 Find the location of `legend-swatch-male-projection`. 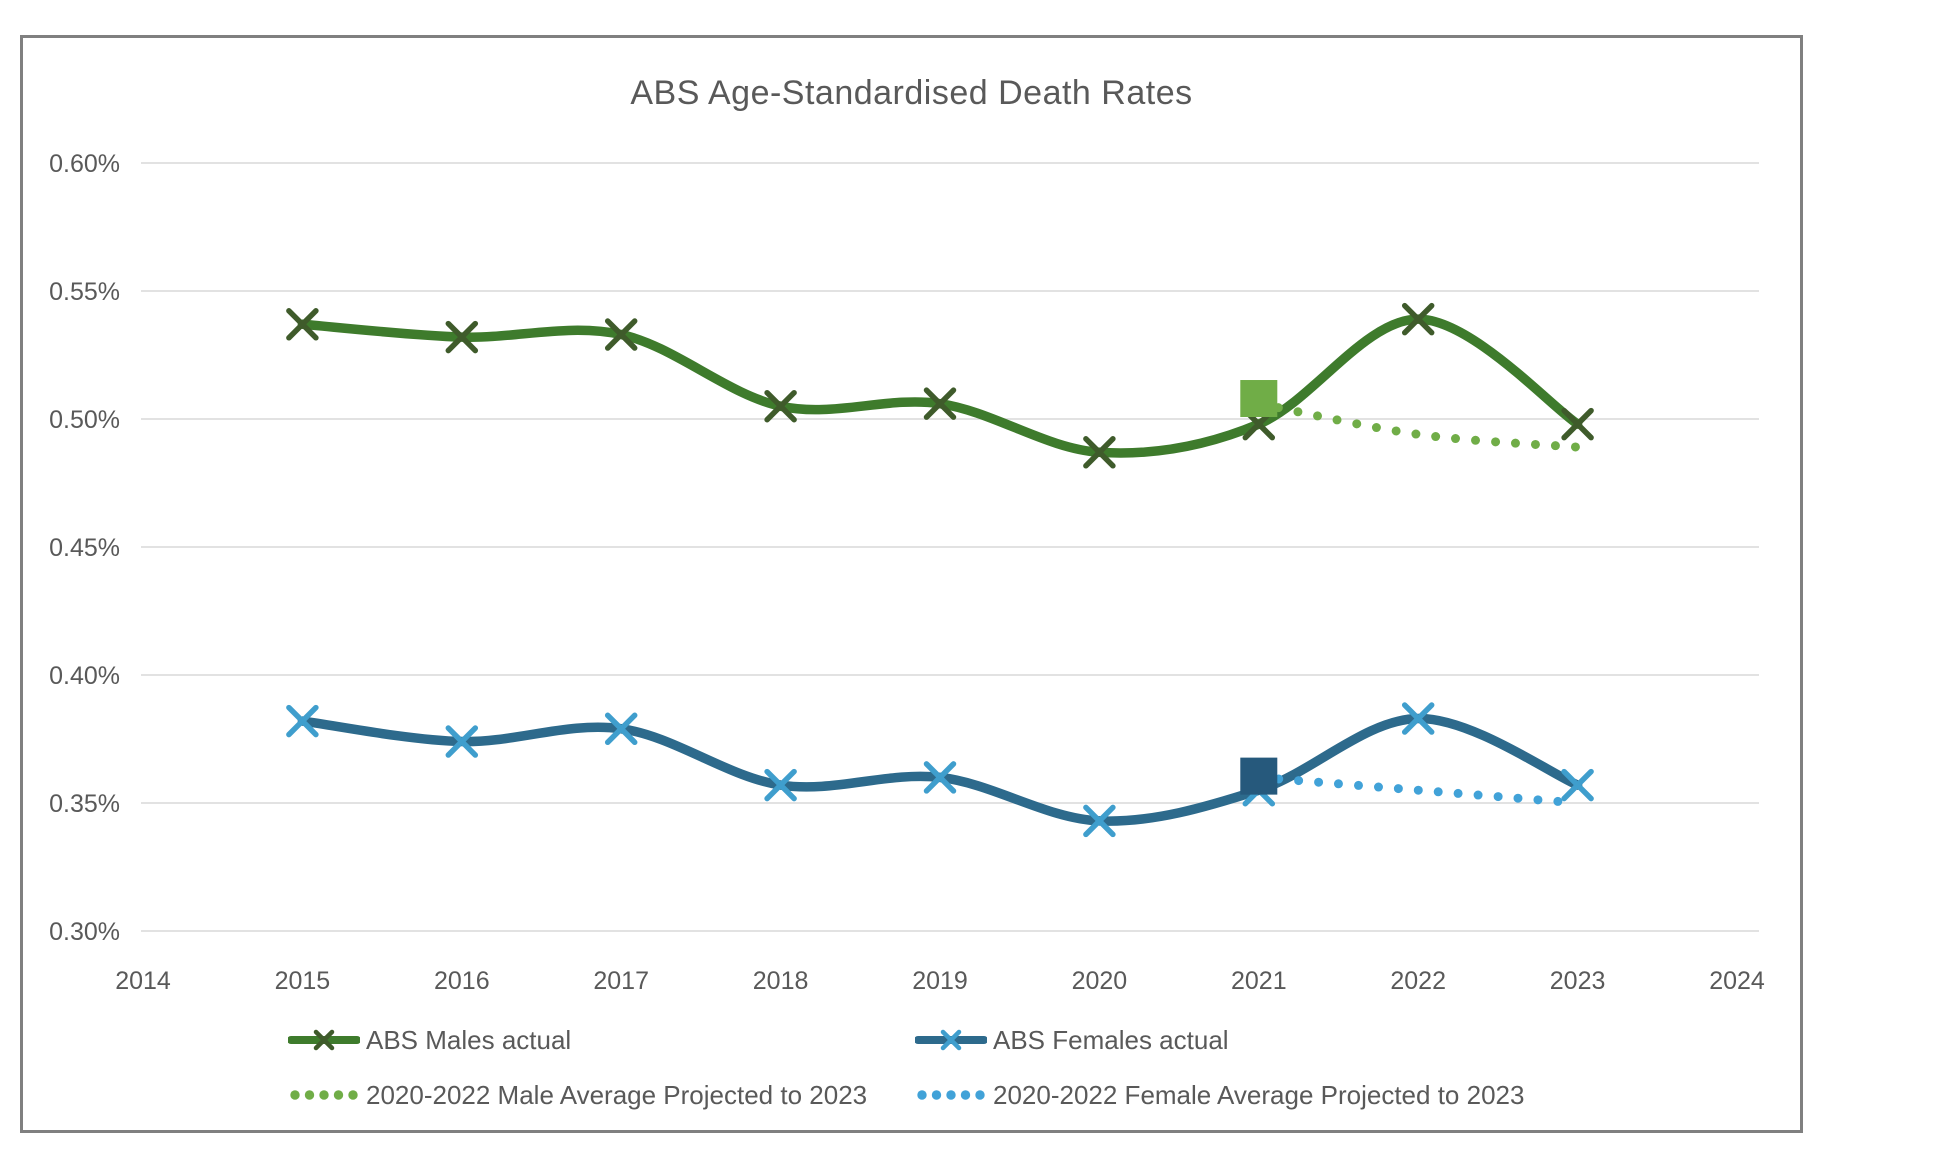

legend-swatch-male-projection is located at coordinates (324, 1095).